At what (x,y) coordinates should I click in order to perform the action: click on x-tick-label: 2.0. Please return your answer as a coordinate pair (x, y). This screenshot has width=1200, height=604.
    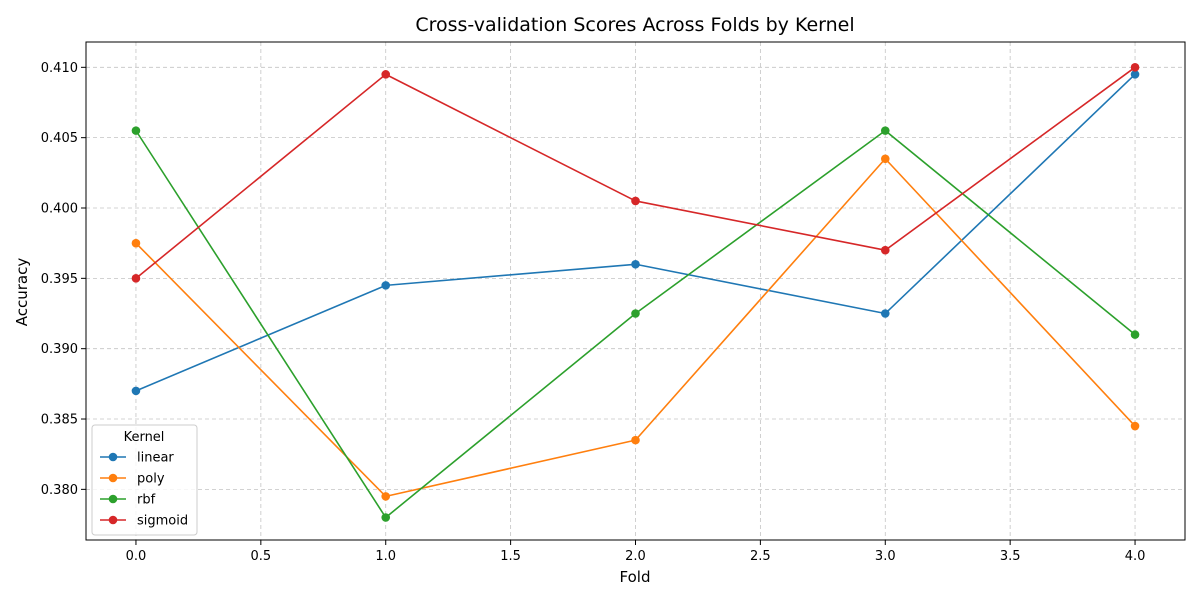
    Looking at the image, I should click on (635, 556).